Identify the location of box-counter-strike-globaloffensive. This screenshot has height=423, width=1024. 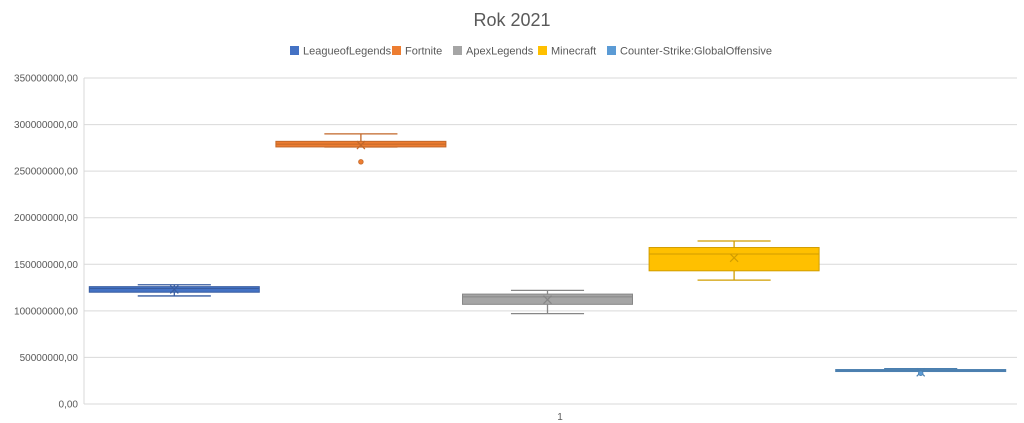
(921, 372).